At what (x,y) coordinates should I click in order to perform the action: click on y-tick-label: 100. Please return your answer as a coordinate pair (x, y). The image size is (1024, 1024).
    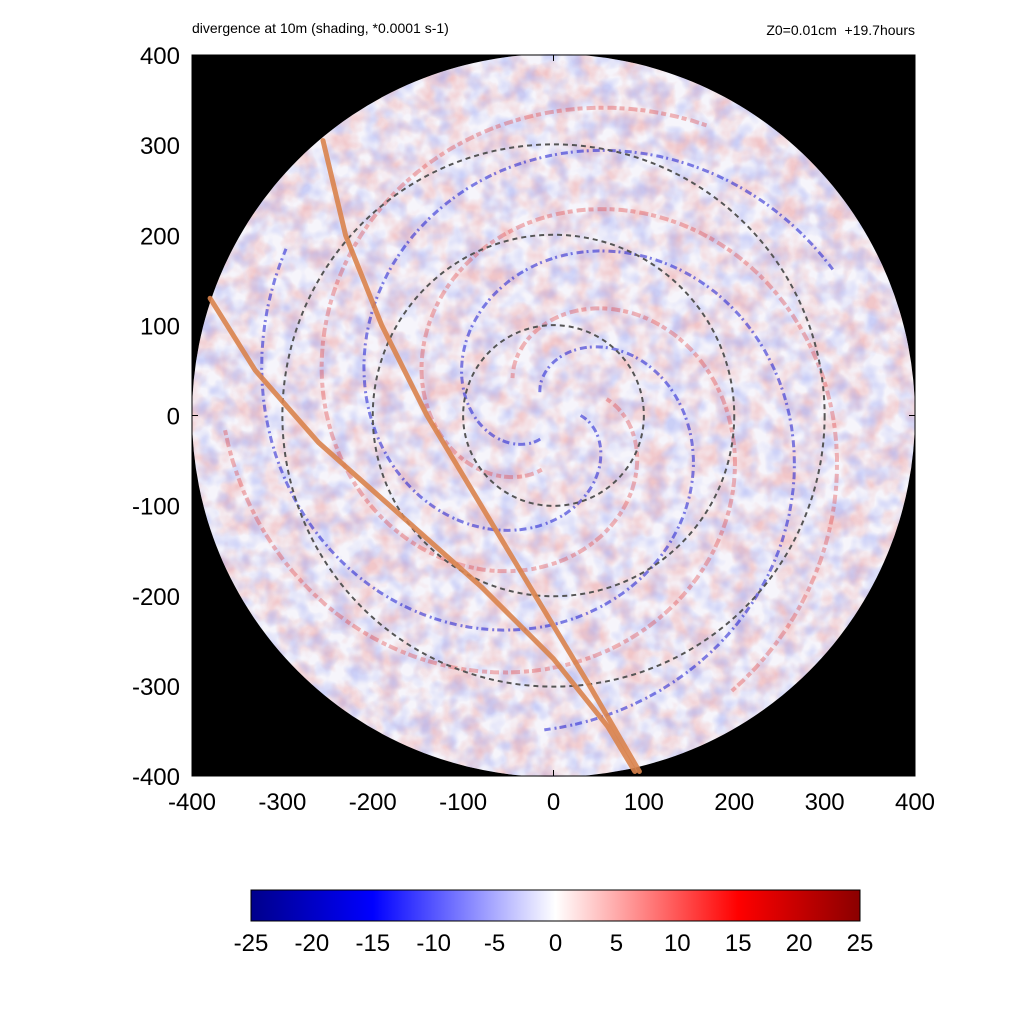
    Looking at the image, I should click on (160, 326).